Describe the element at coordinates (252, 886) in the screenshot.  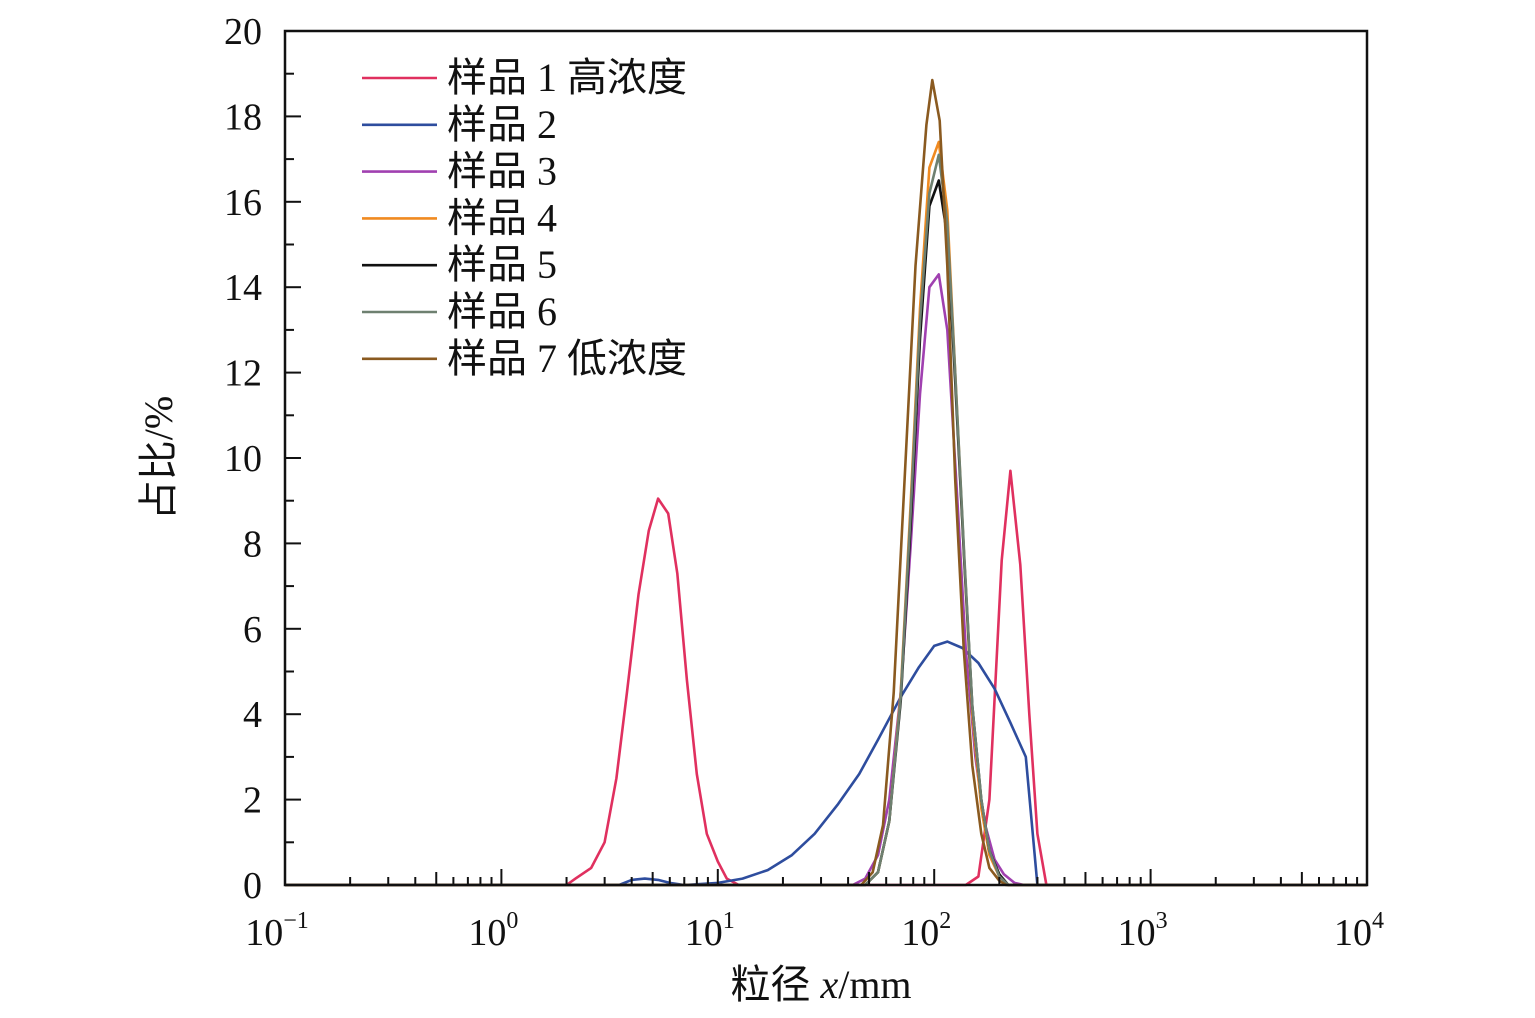
I see `y-tick-label: 0` at that location.